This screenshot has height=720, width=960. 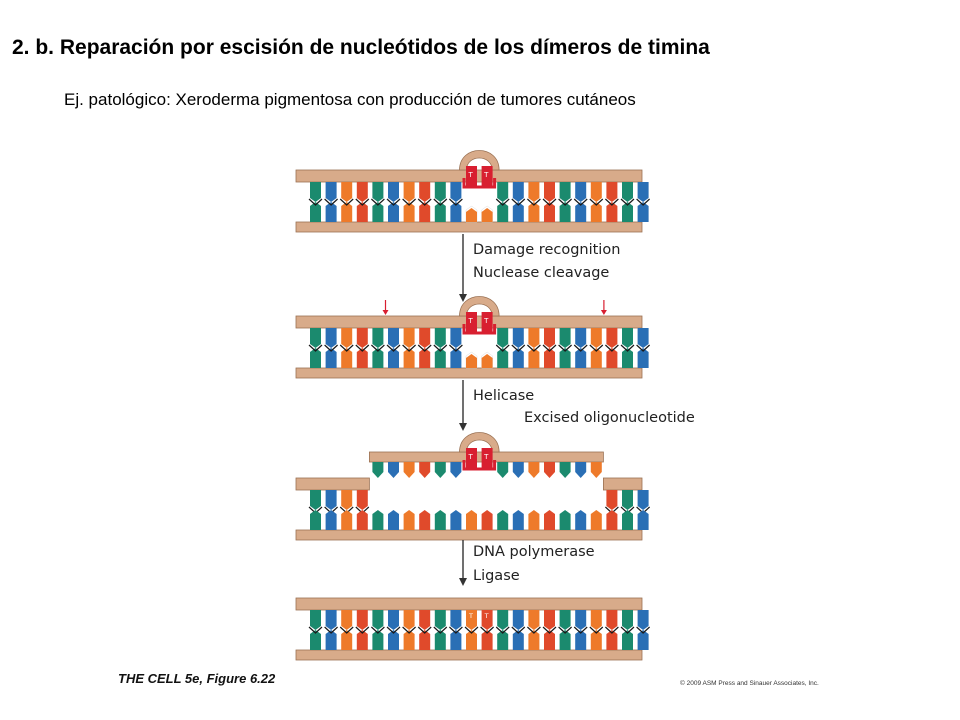 I want to click on arrow-head, so click(x=463, y=582).